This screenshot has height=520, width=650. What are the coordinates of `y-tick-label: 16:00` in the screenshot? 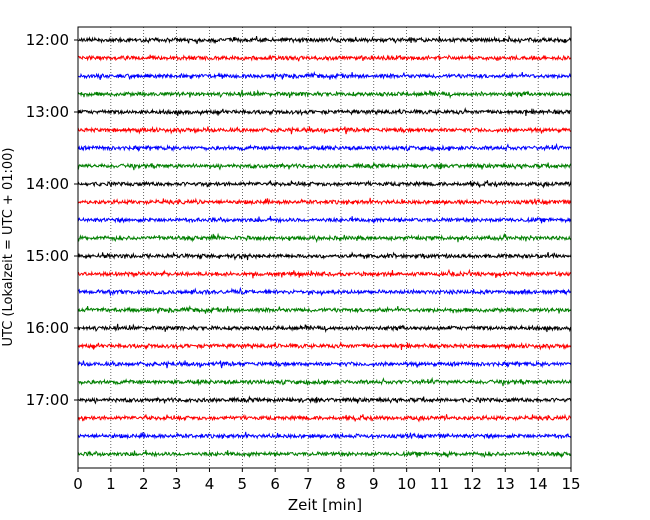 It's located at (47, 328).